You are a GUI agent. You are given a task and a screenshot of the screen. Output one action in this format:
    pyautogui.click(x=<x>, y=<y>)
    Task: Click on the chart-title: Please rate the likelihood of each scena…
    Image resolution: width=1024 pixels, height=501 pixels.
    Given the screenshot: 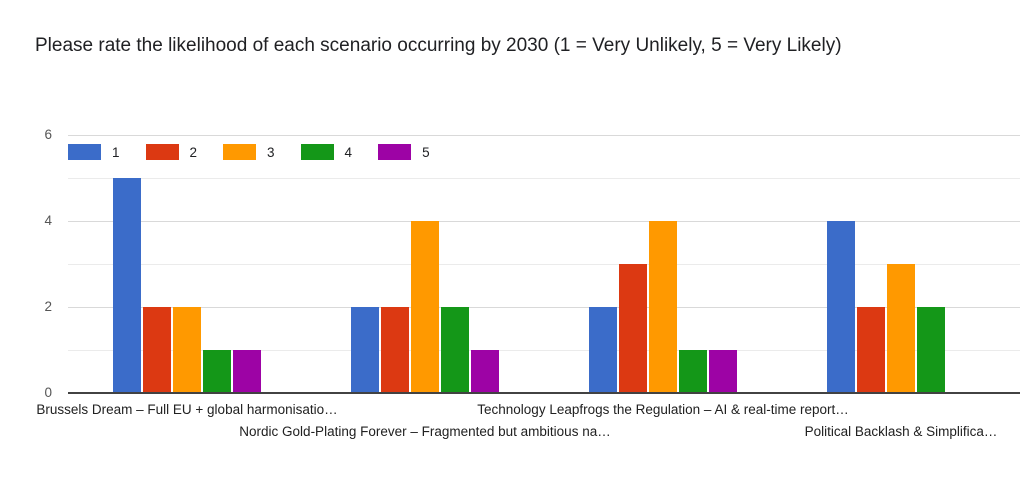 What is the action you would take?
    pyautogui.click(x=438, y=45)
    